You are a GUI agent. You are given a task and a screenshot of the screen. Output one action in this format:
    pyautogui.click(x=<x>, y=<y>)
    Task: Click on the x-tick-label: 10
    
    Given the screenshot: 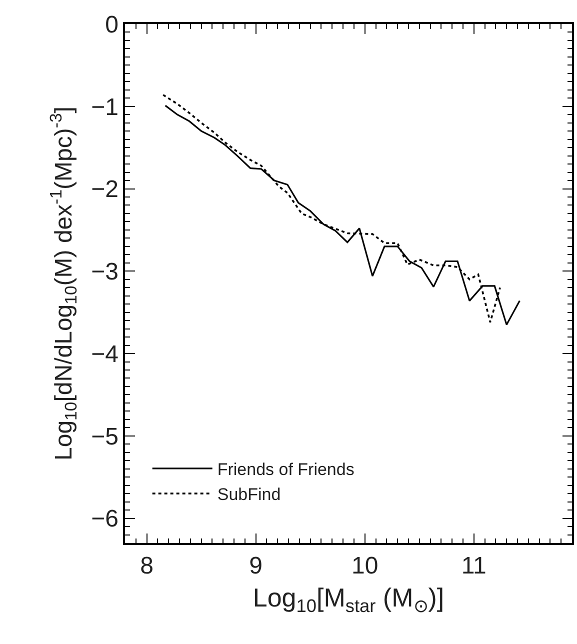 What is the action you would take?
    pyautogui.click(x=365, y=566)
    